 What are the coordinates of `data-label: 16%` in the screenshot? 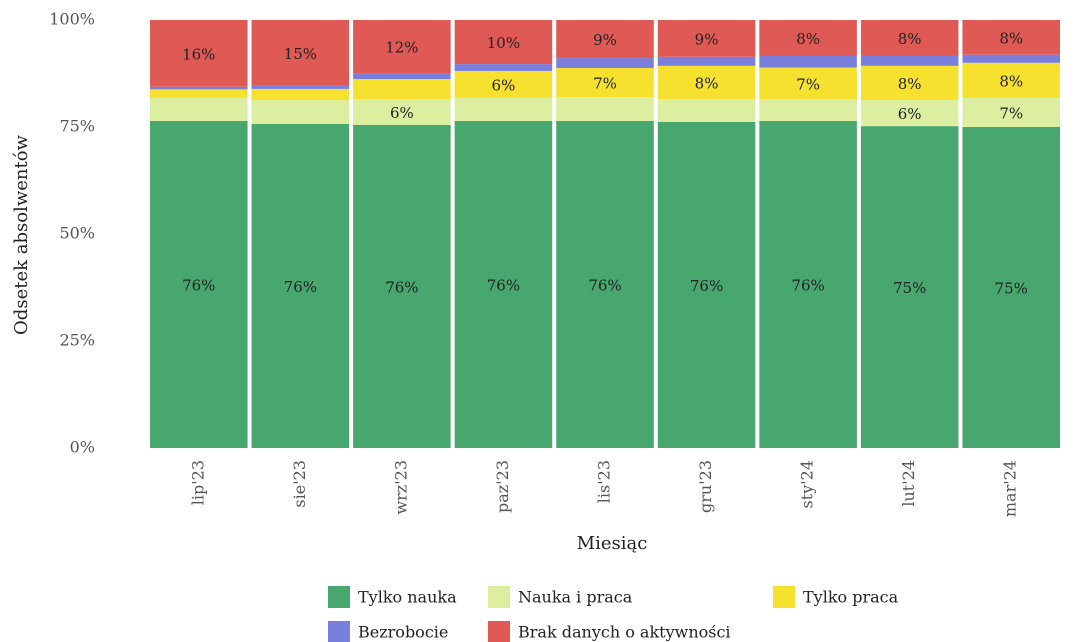 It's located at (198, 54).